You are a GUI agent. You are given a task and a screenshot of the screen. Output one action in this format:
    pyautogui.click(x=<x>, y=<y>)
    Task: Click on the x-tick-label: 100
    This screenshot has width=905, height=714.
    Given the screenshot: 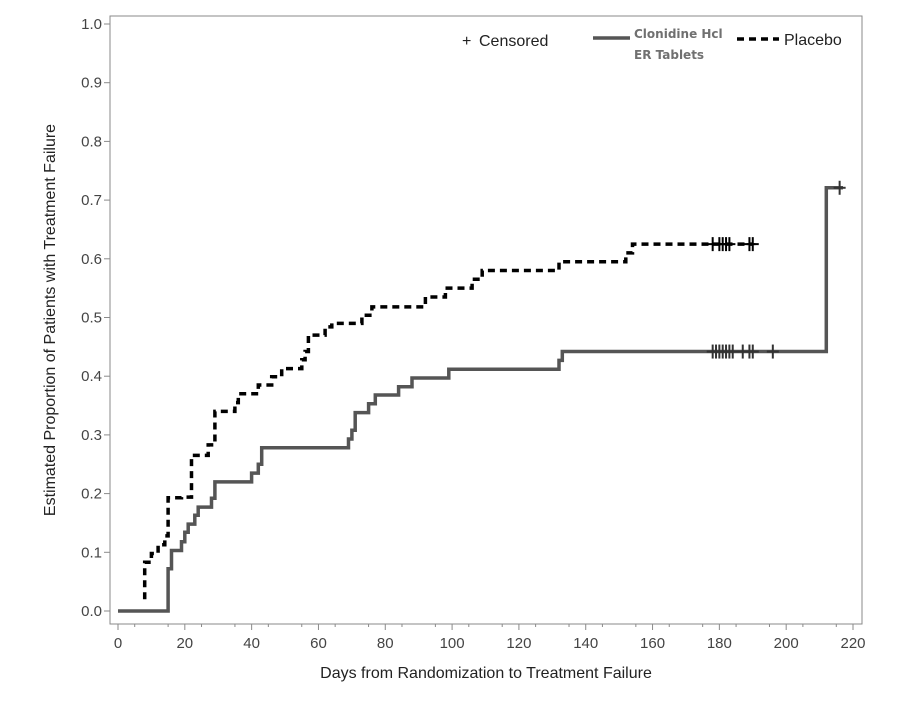 What is the action you would take?
    pyautogui.click(x=452, y=643)
    